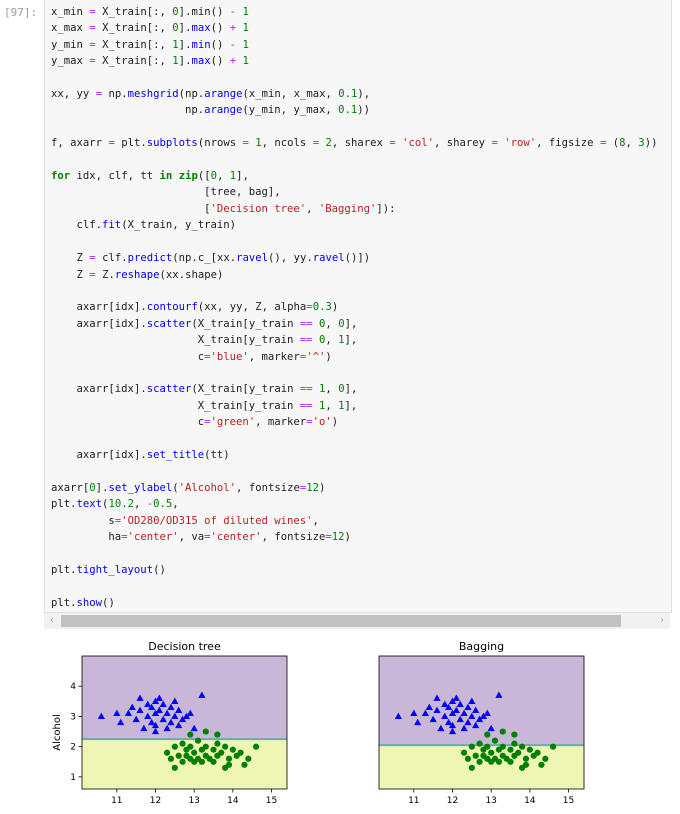 This screenshot has height=814, width=680. I want to click on chart-title: Bagging, so click(481, 646).